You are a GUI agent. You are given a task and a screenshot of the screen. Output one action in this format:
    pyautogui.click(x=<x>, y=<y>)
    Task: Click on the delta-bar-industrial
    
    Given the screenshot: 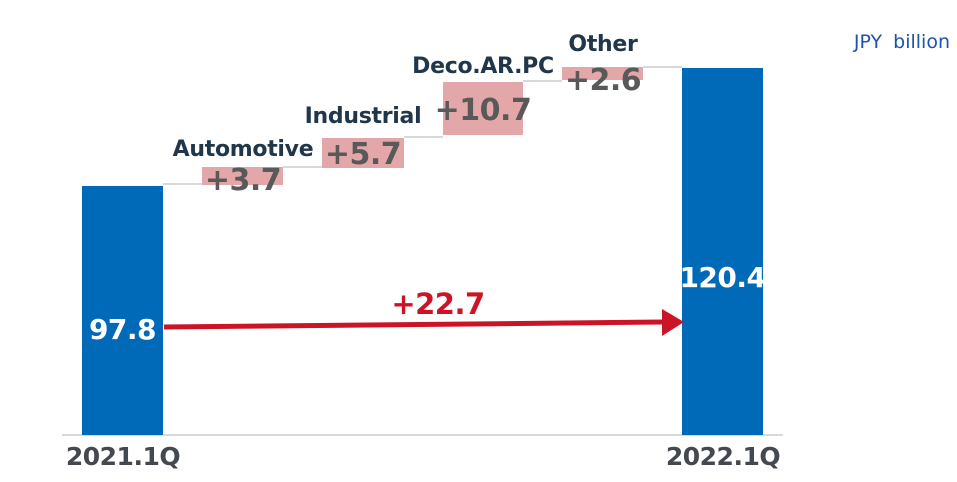 What is the action you would take?
    pyautogui.click(x=363, y=153)
    